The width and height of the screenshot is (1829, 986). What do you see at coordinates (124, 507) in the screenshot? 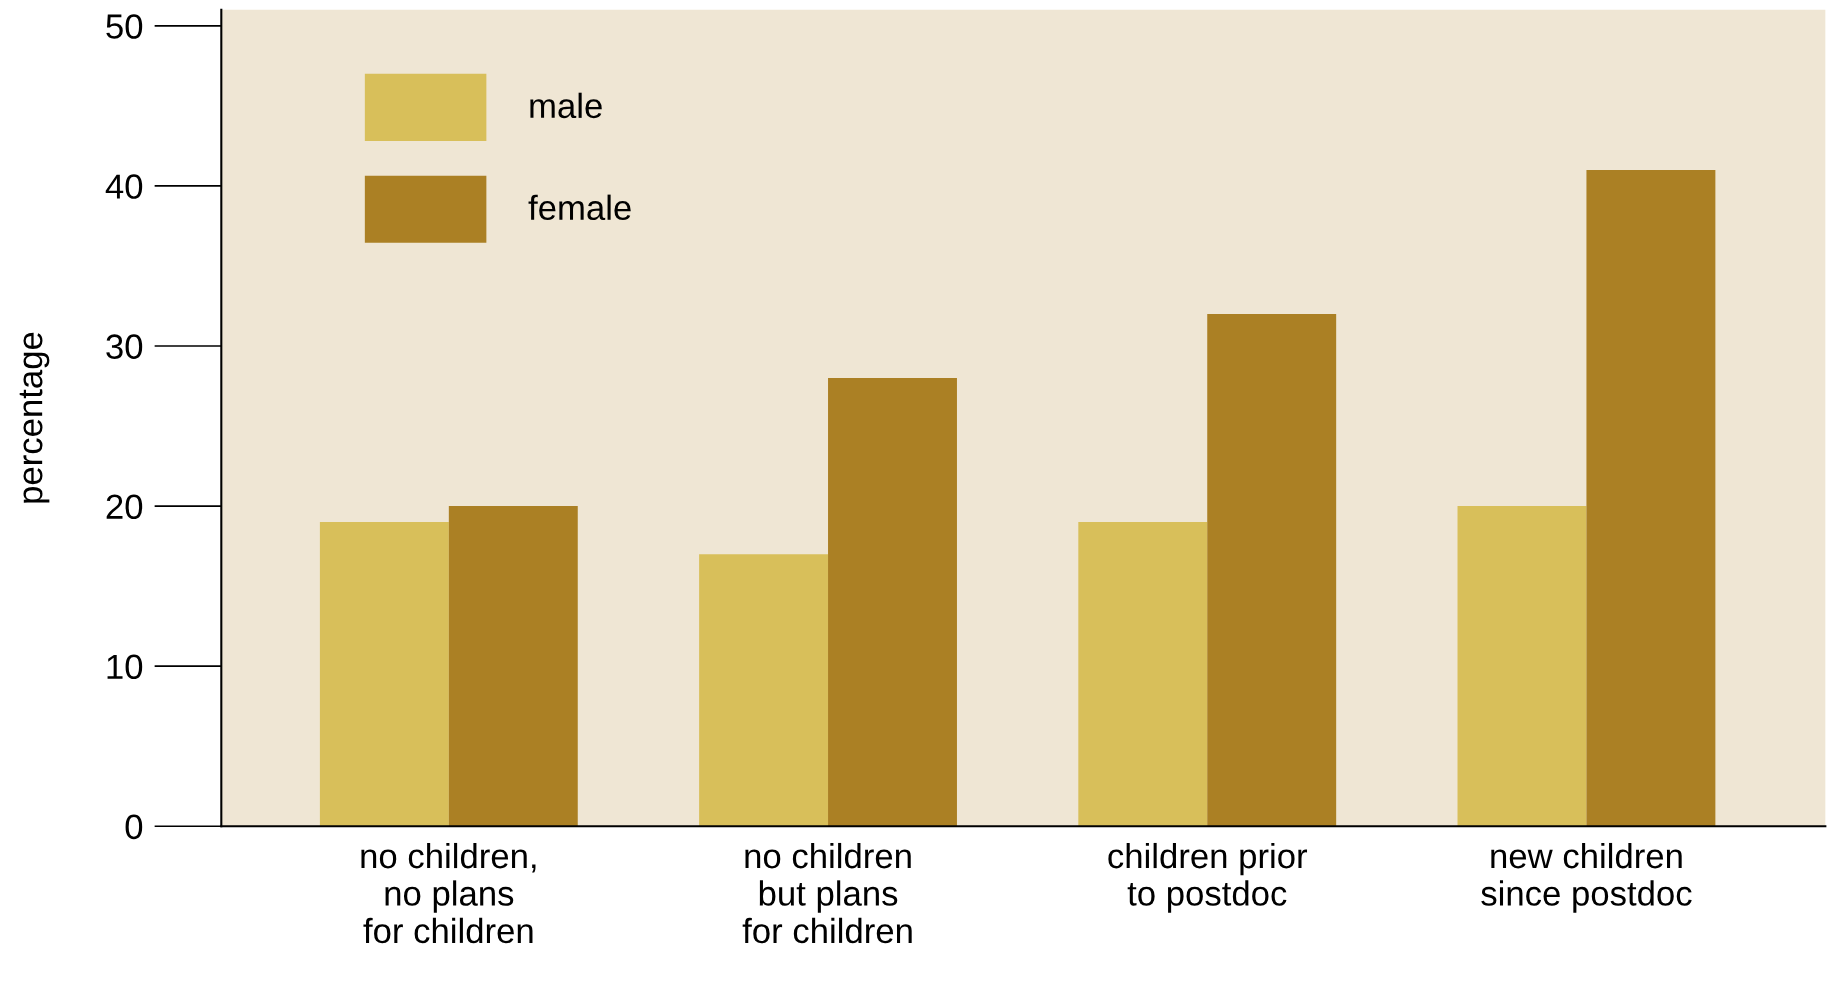
I see `y-tick-label: 20` at bounding box center [124, 507].